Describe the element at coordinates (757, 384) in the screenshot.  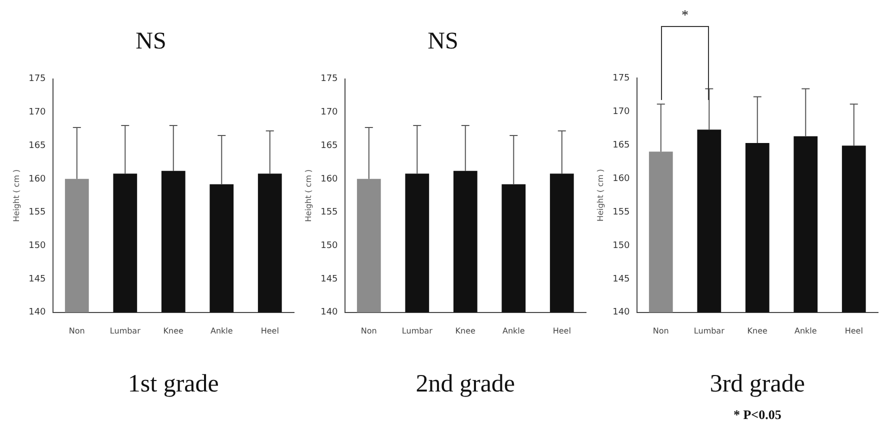
I see `x-axis-title: 3rd grade` at that location.